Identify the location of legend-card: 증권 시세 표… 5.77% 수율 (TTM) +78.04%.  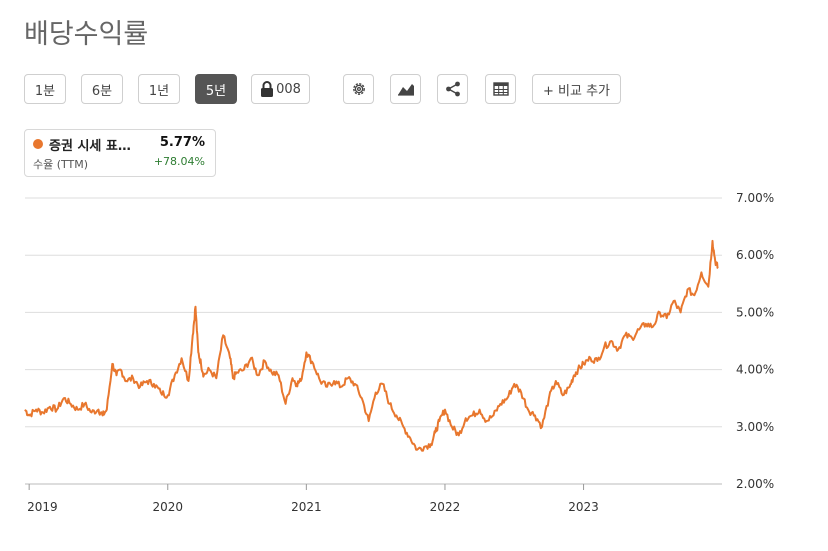
(120, 153).